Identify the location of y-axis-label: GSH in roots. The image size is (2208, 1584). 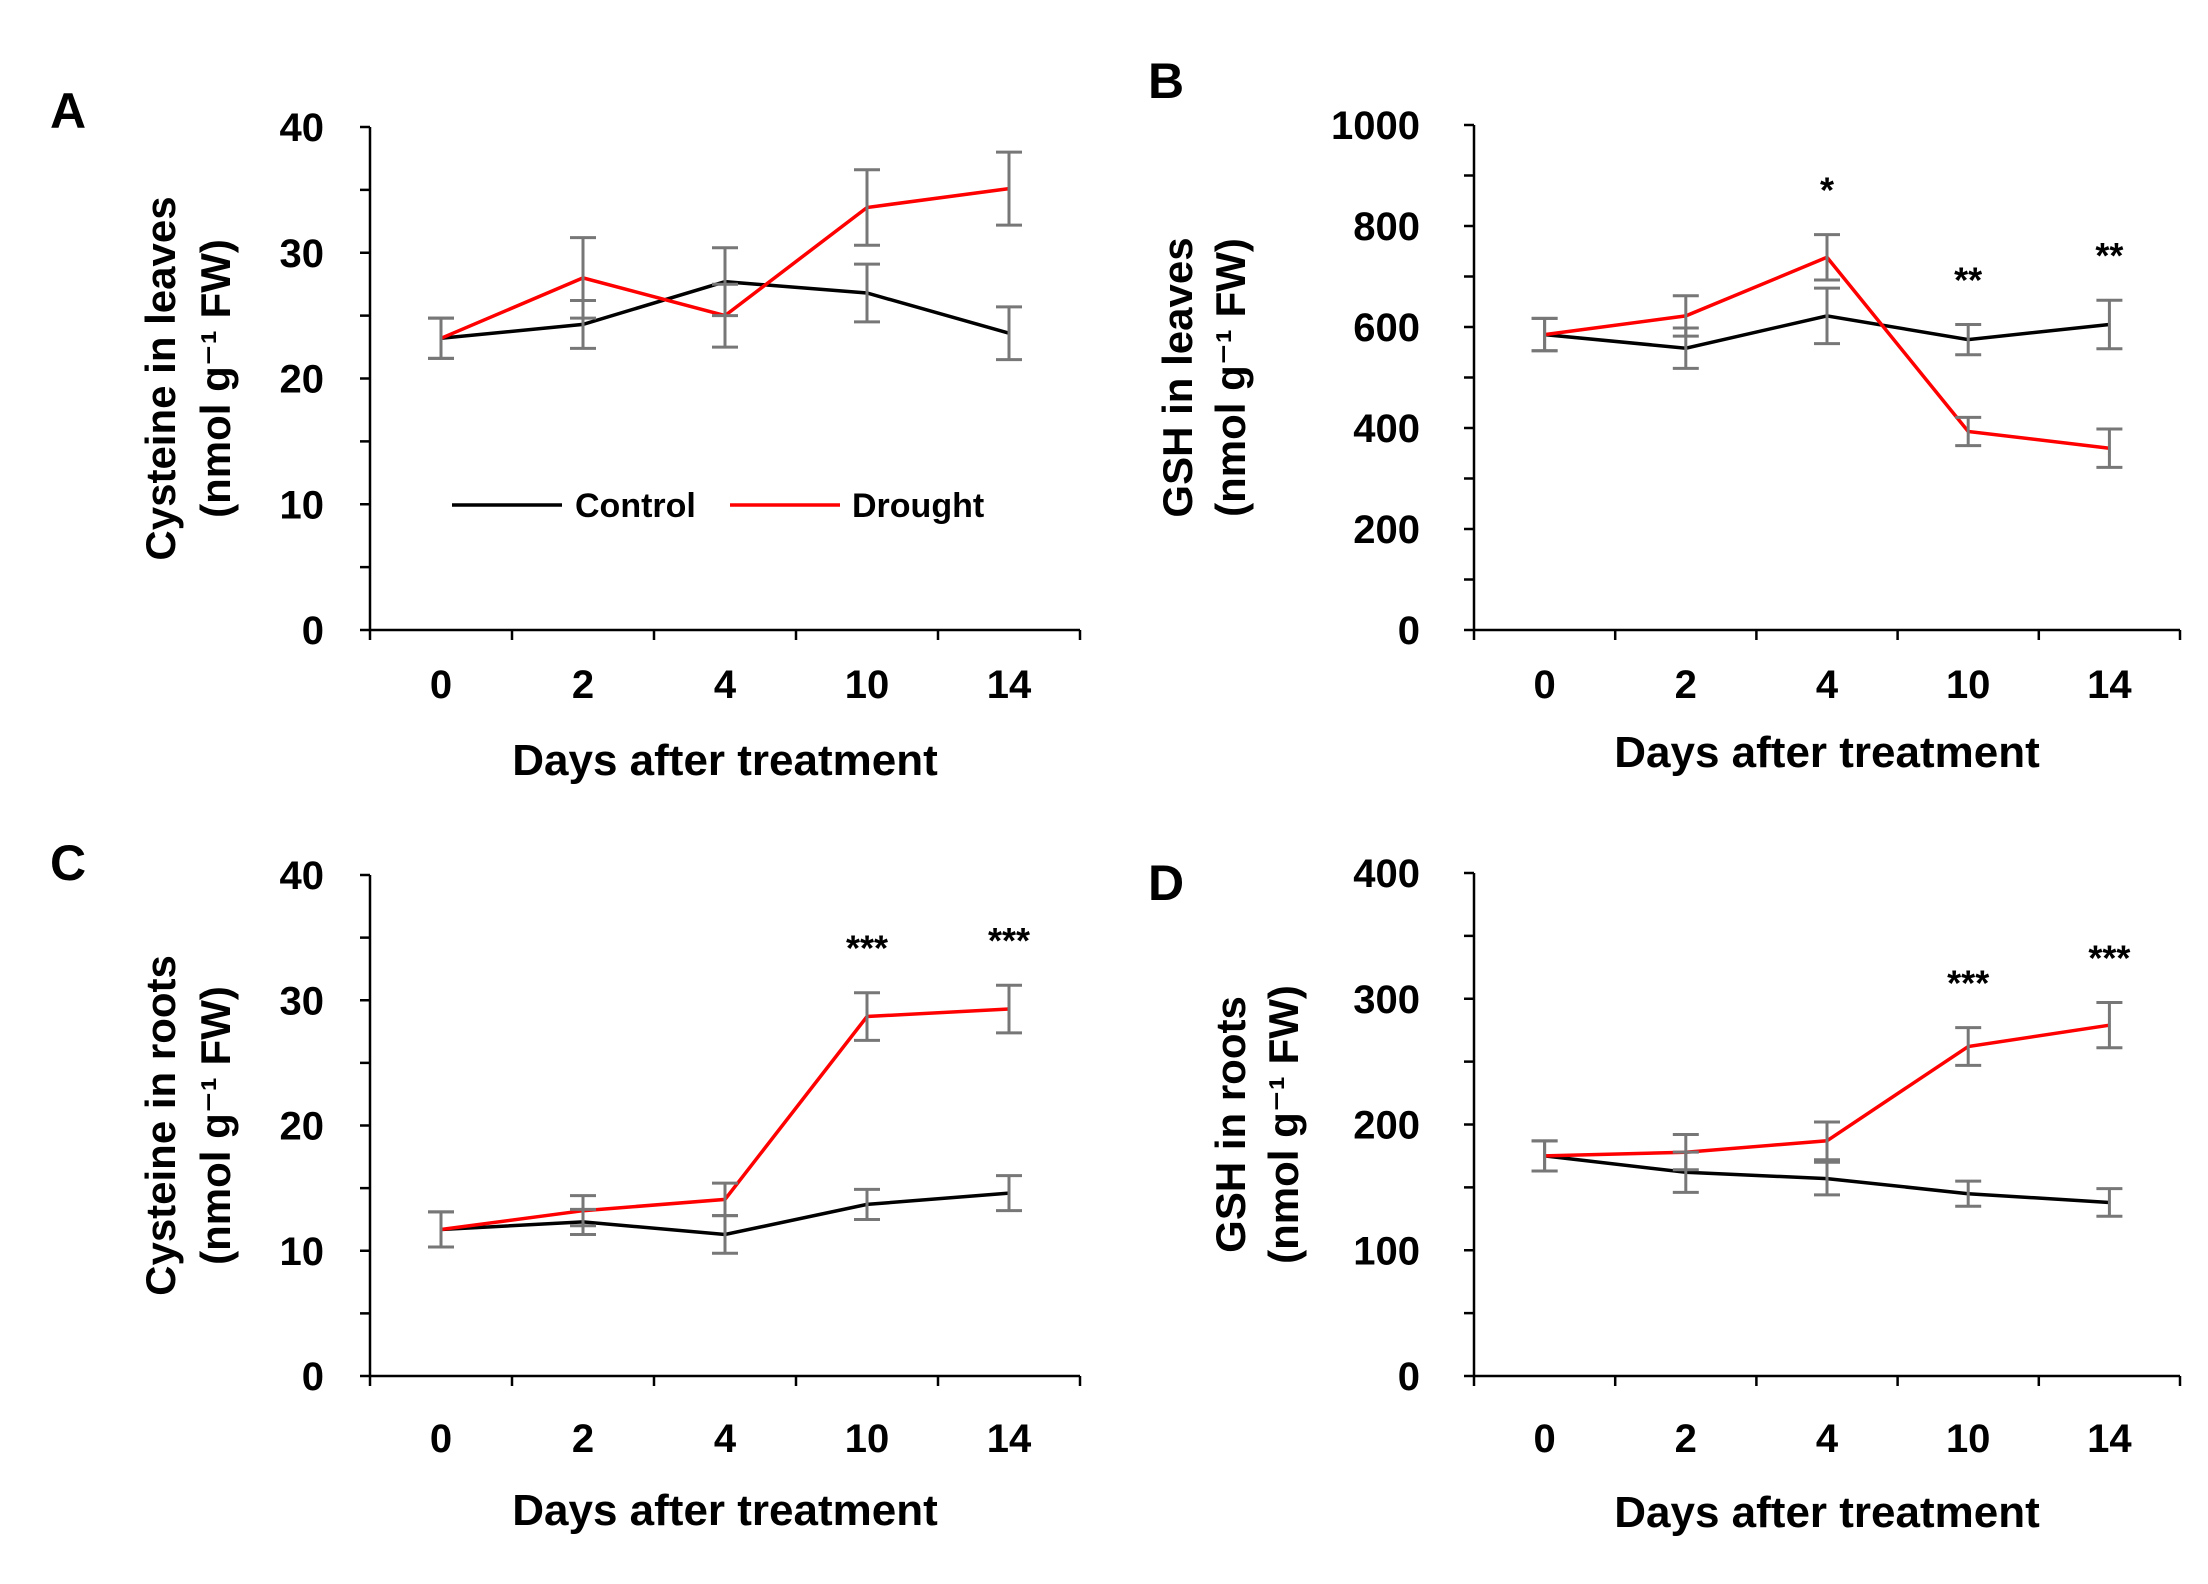
(1230, 1124).